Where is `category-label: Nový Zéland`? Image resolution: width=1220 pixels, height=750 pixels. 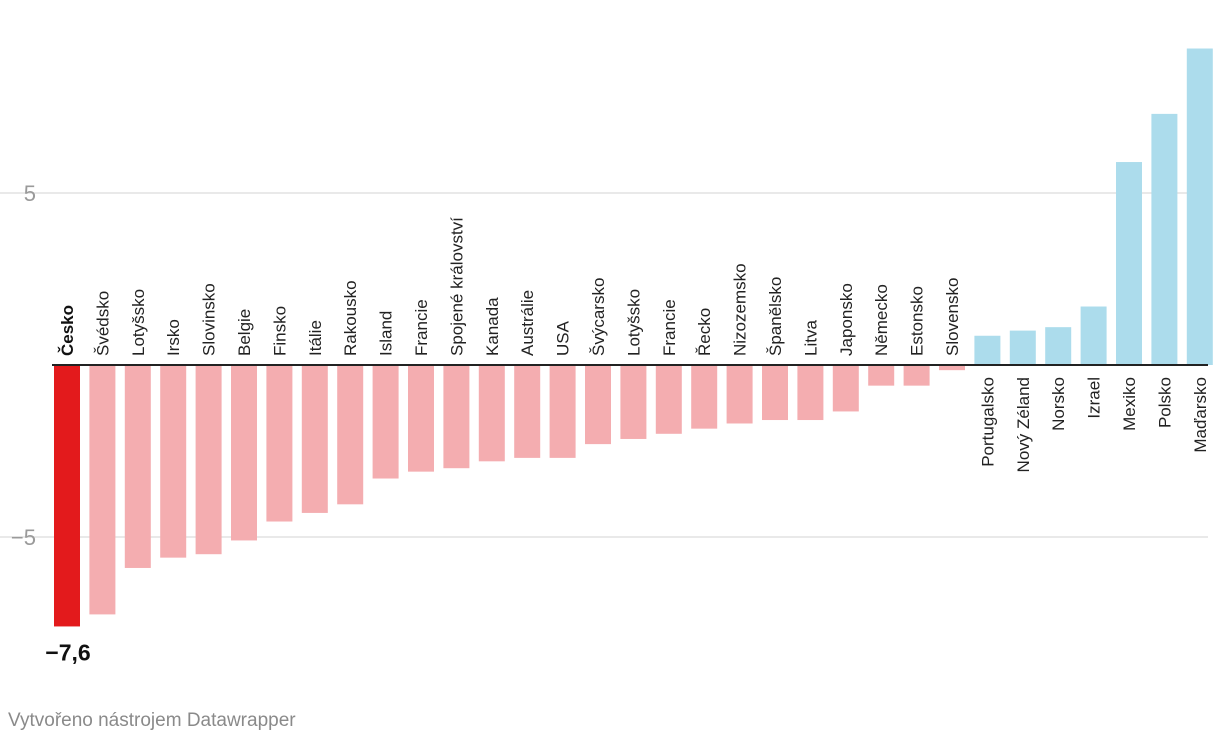 category-label: Nový Zéland is located at coordinates (1023, 424).